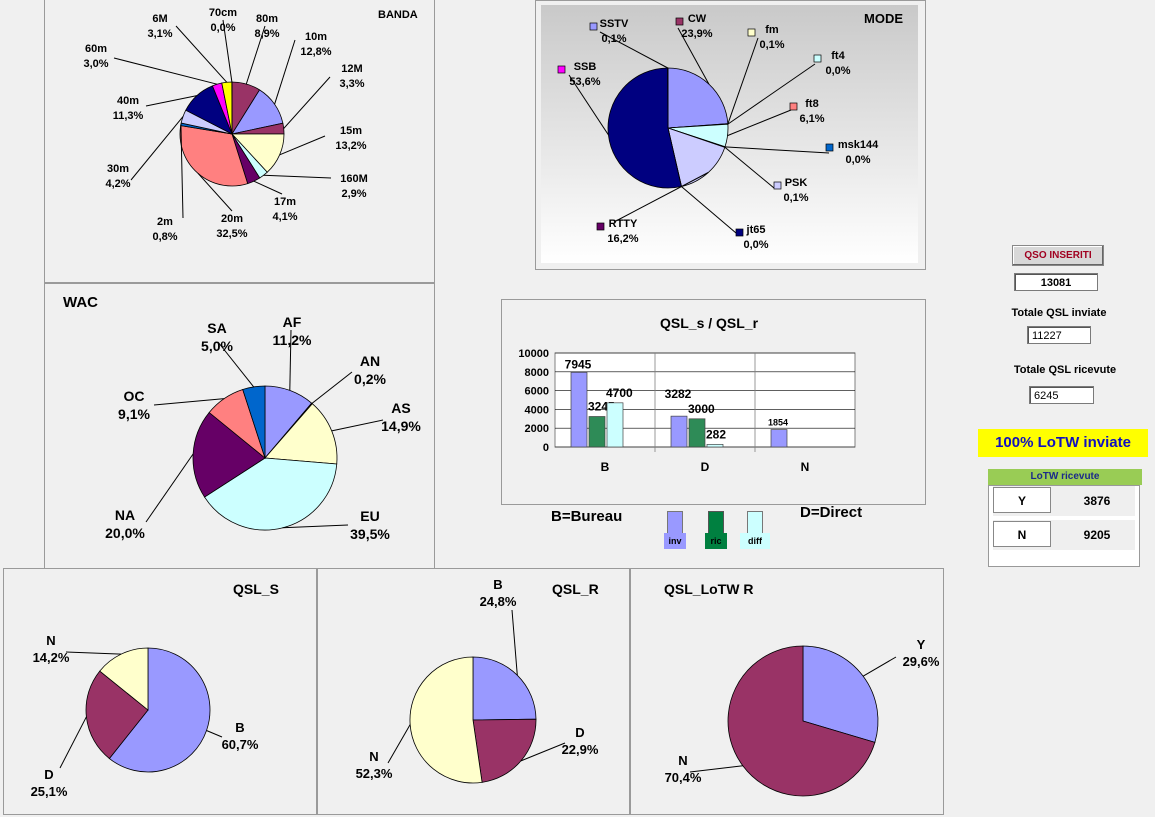 The height and width of the screenshot is (817, 1155). I want to click on mode-slice-value: 23,9%, so click(696, 34).